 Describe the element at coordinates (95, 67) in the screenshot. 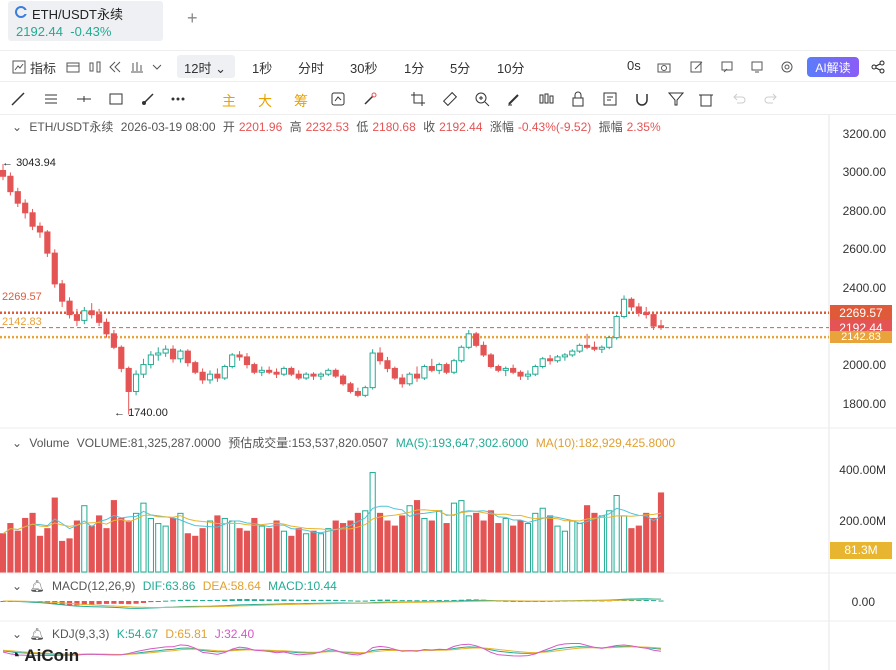

I see `bar-style-icon` at that location.